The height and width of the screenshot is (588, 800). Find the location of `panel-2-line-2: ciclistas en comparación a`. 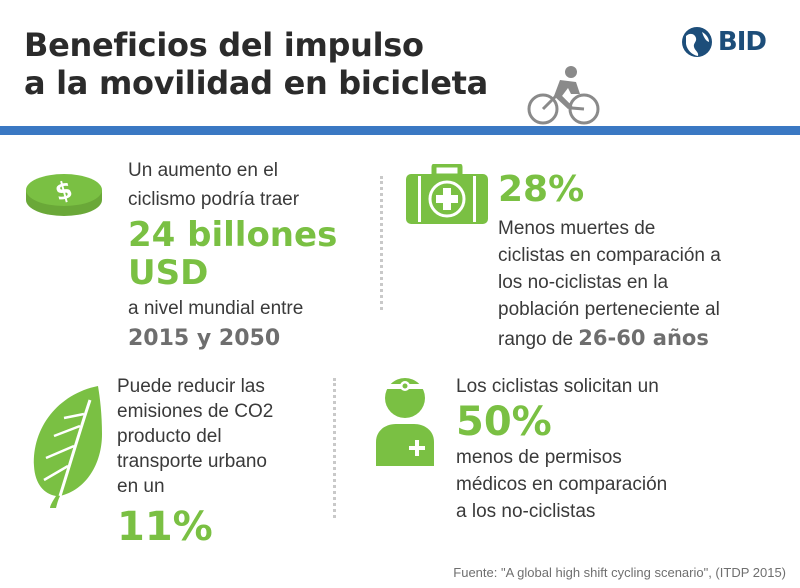

panel-2-line-2: ciclistas en comparación a is located at coordinates (609, 255).